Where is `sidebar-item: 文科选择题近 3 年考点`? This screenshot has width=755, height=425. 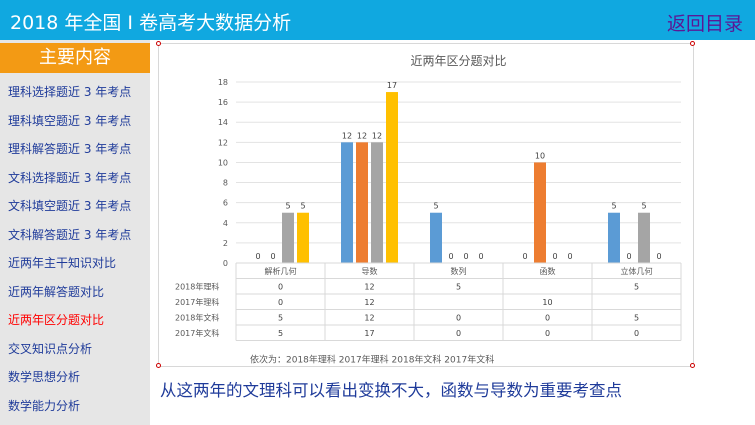 sidebar-item: 文科选择题近 3 年考点 is located at coordinates (70, 177).